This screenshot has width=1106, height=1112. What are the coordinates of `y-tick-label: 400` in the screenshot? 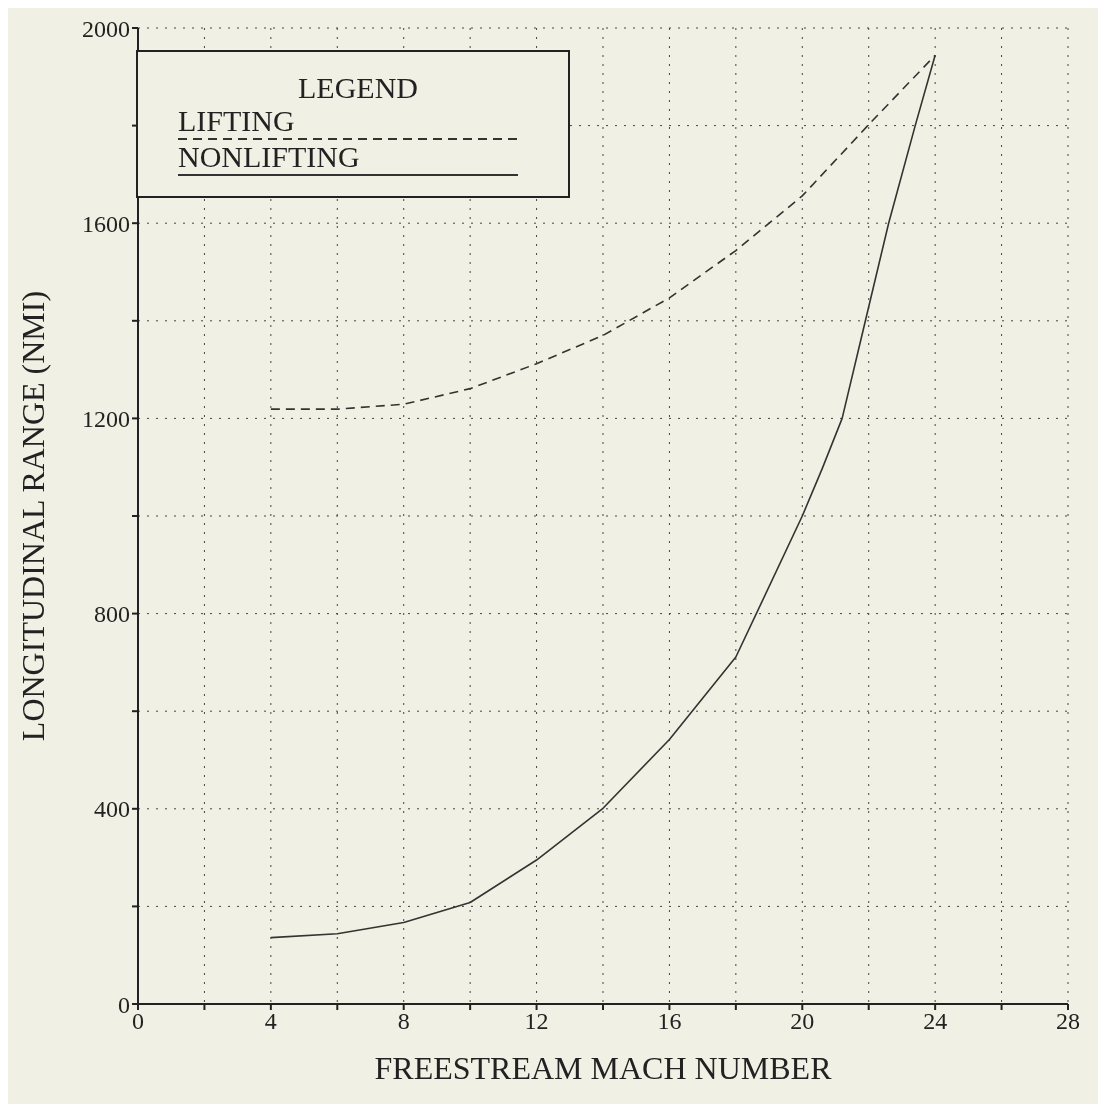 It's located at (112, 809).